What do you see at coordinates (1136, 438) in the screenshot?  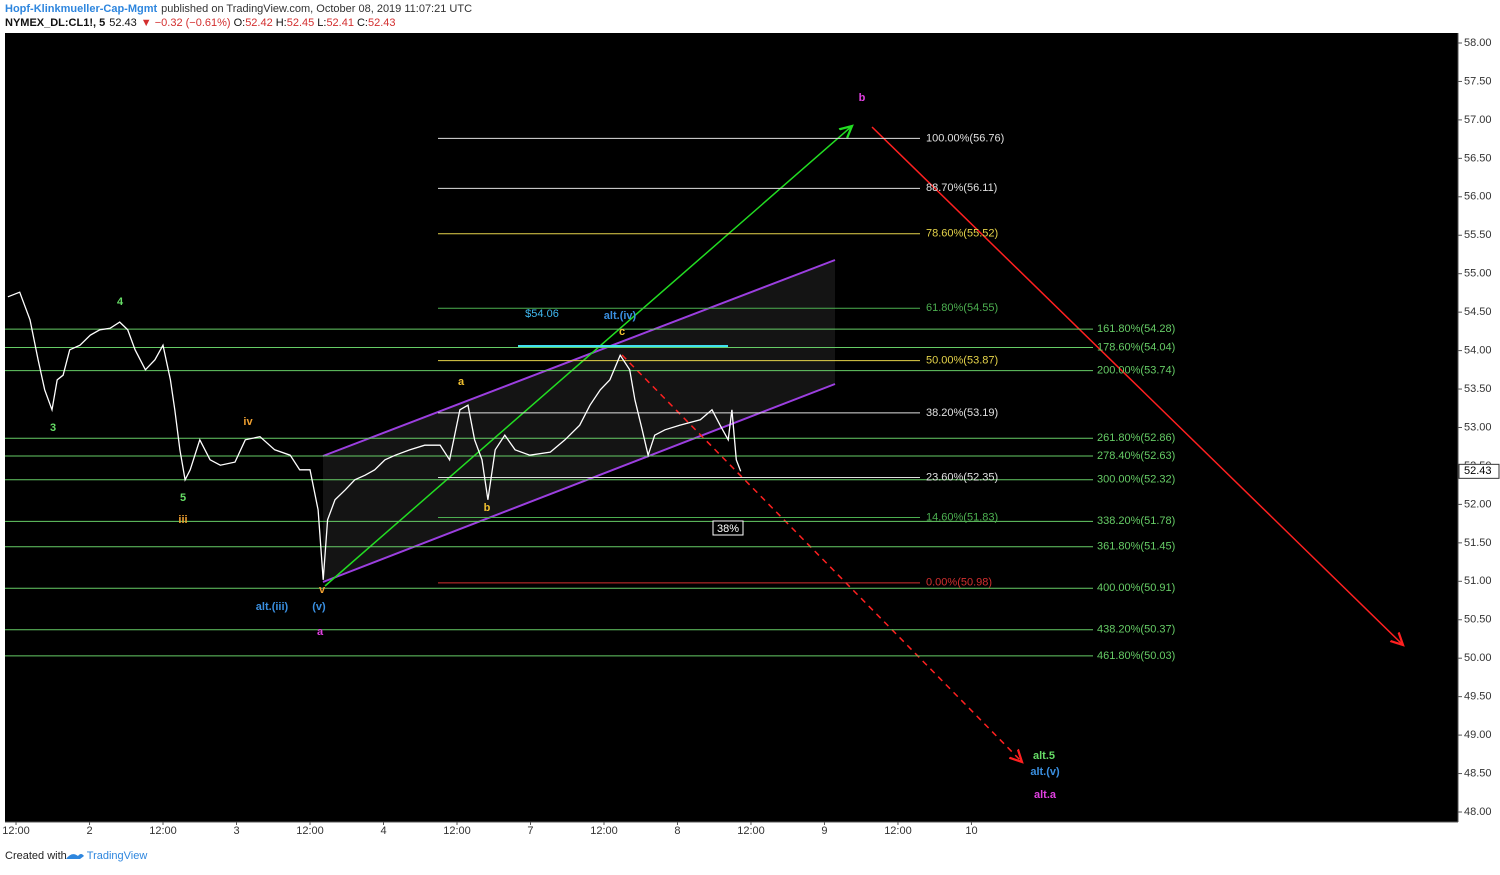 I see `fib-label: 261.80%(52.86)` at bounding box center [1136, 438].